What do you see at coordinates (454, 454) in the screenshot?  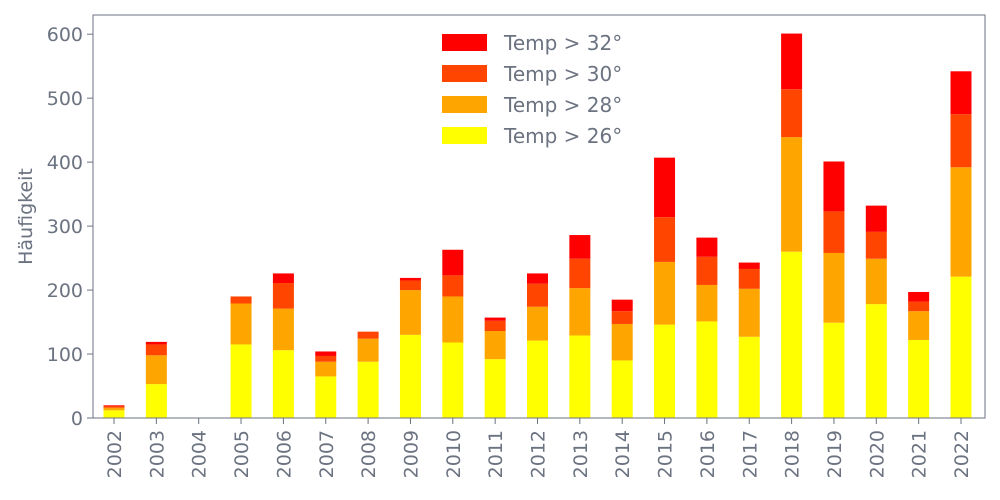 I see `x-tick-label: 2010` at bounding box center [454, 454].